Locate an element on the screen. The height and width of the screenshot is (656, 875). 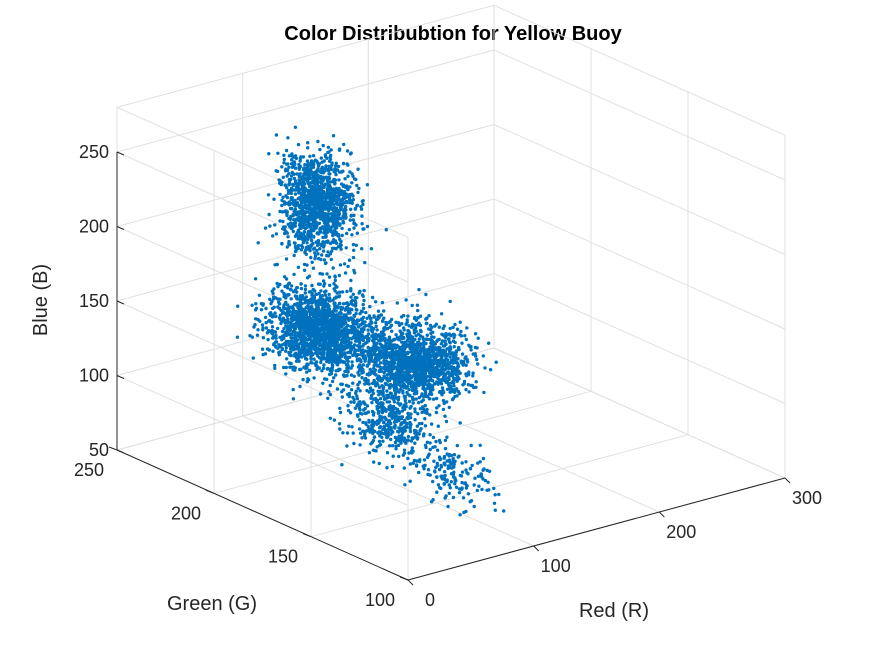
y-axis-line is located at coordinates (262, 515).